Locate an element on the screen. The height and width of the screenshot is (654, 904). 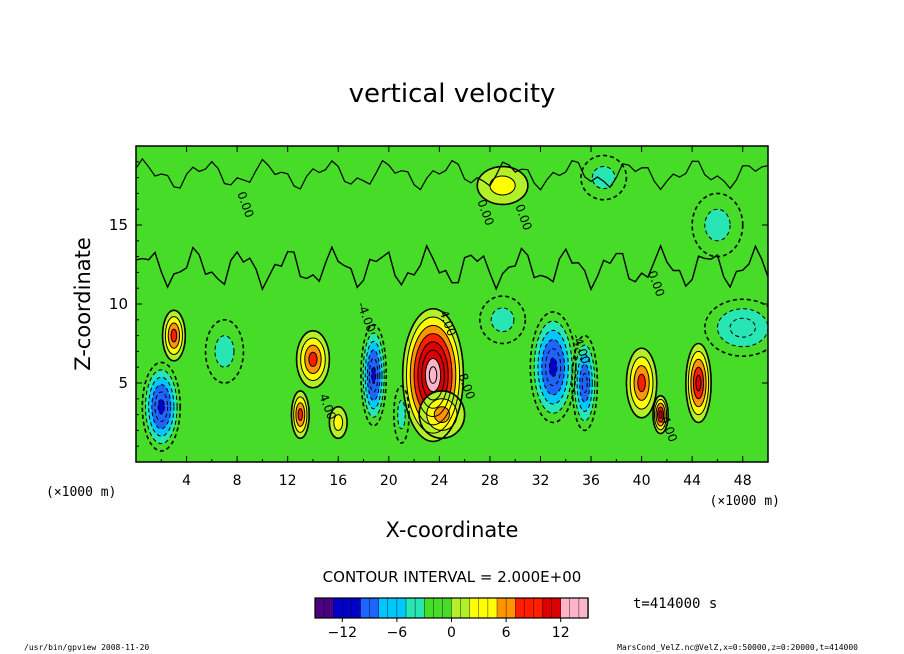
colorbar is located at coordinates (451, 608).